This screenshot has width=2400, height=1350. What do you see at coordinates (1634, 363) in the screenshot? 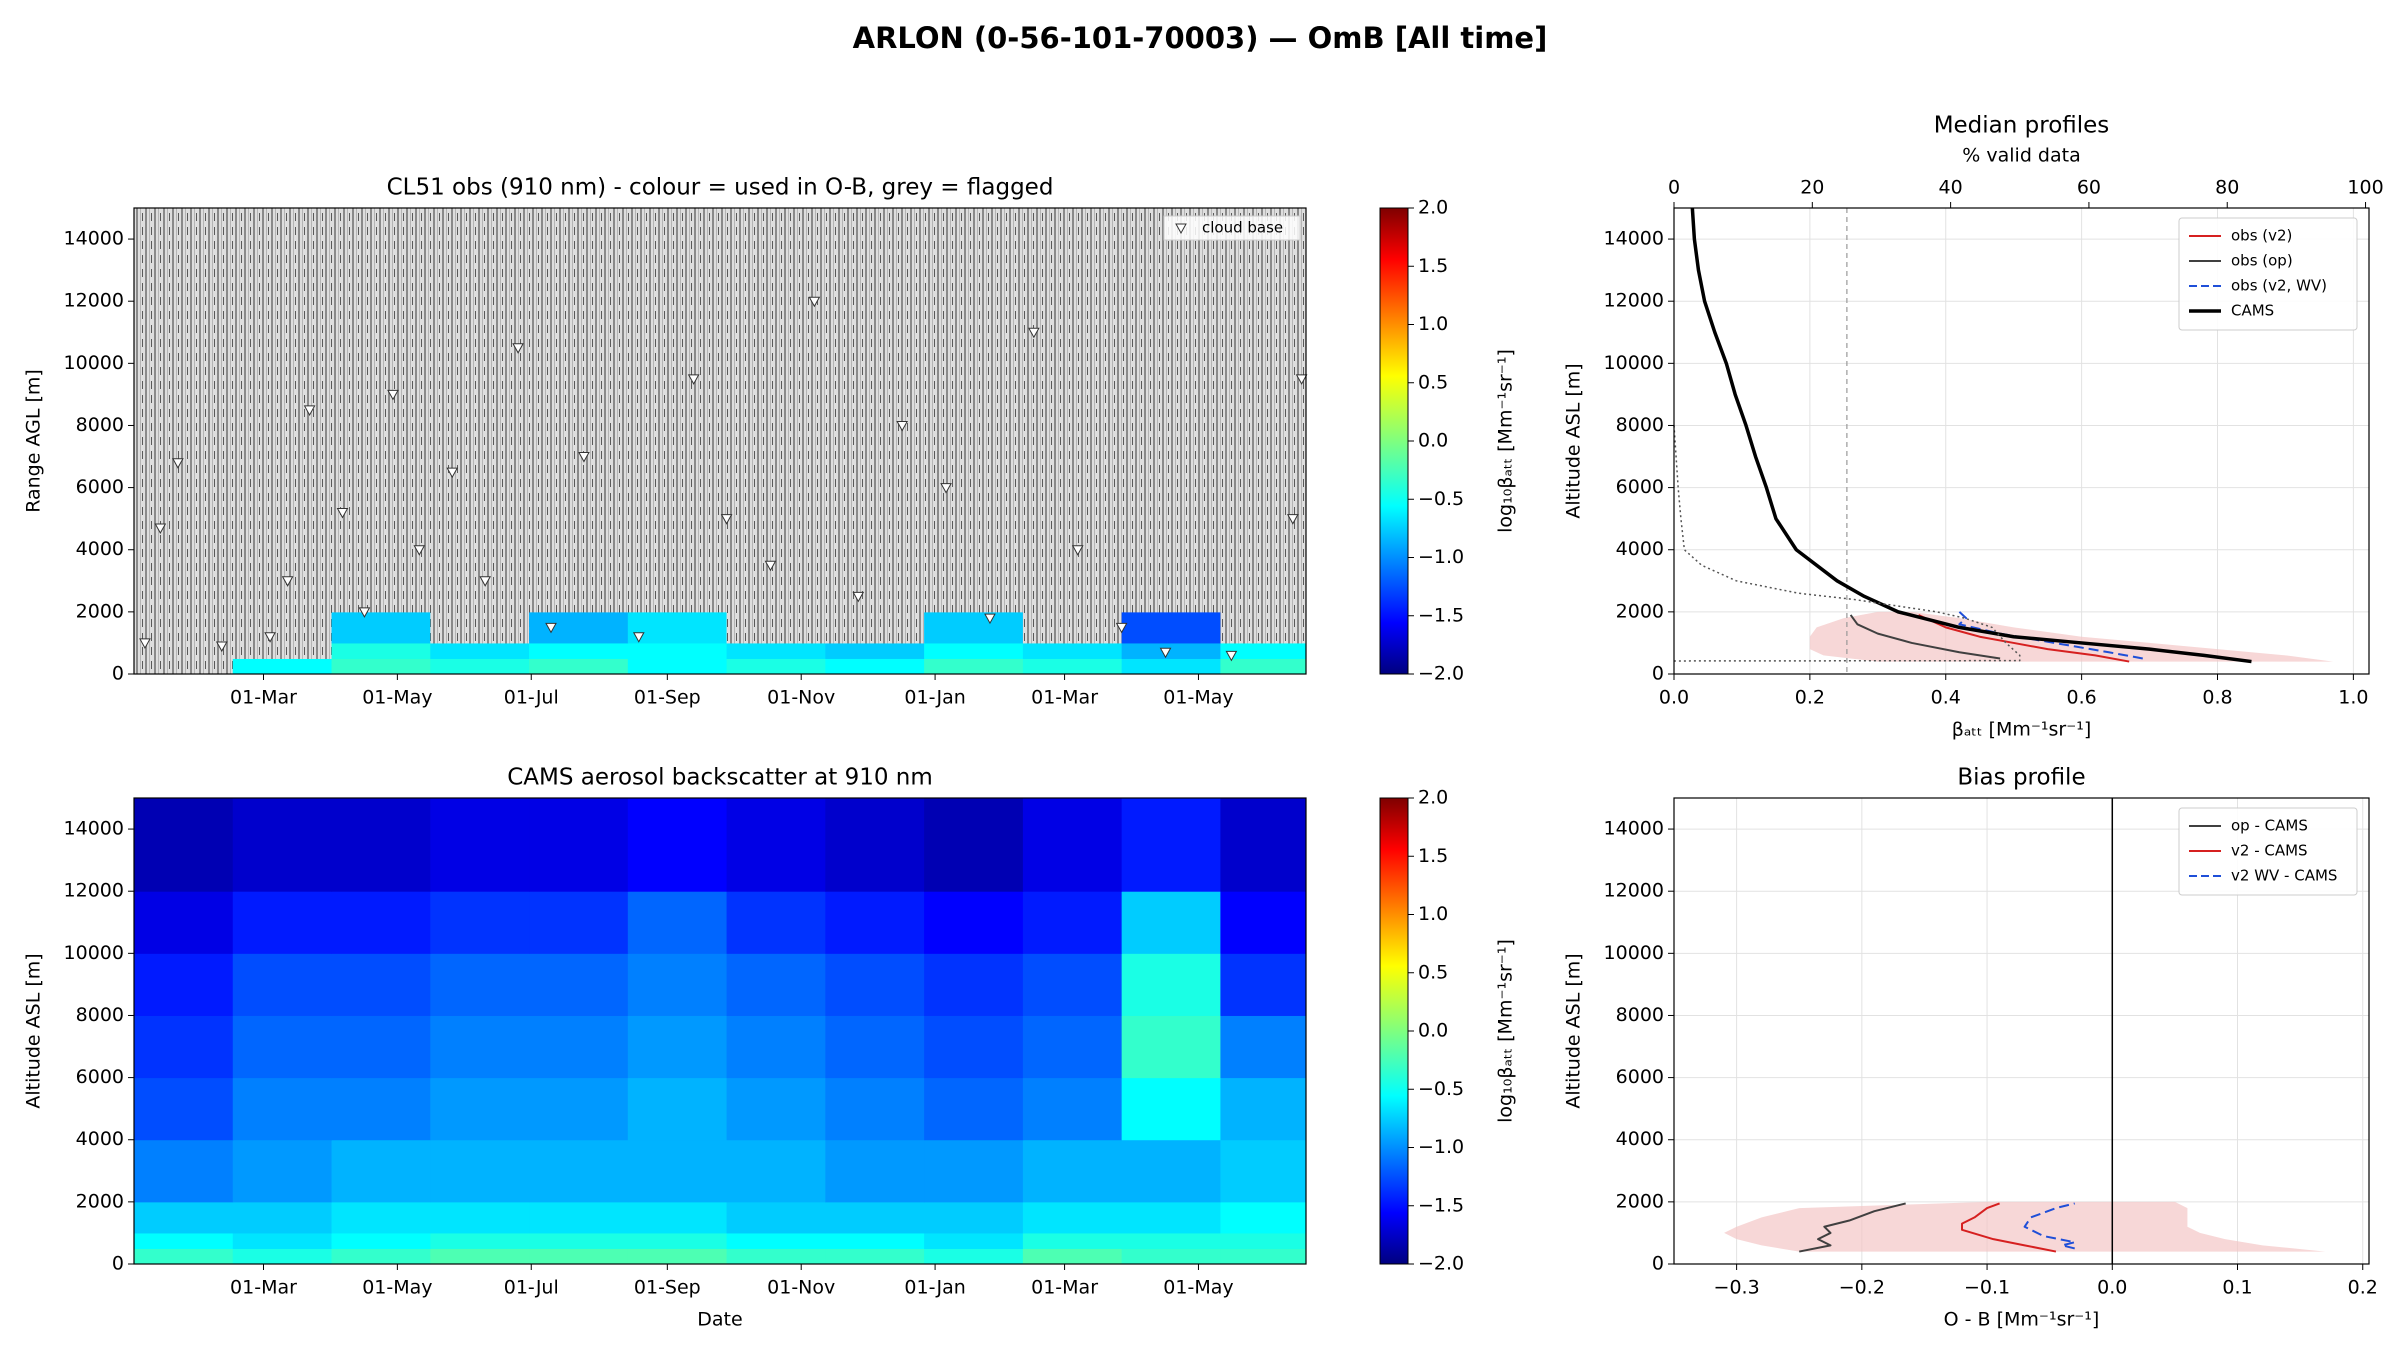
I see `y-tick-label: 10000` at bounding box center [1634, 363].